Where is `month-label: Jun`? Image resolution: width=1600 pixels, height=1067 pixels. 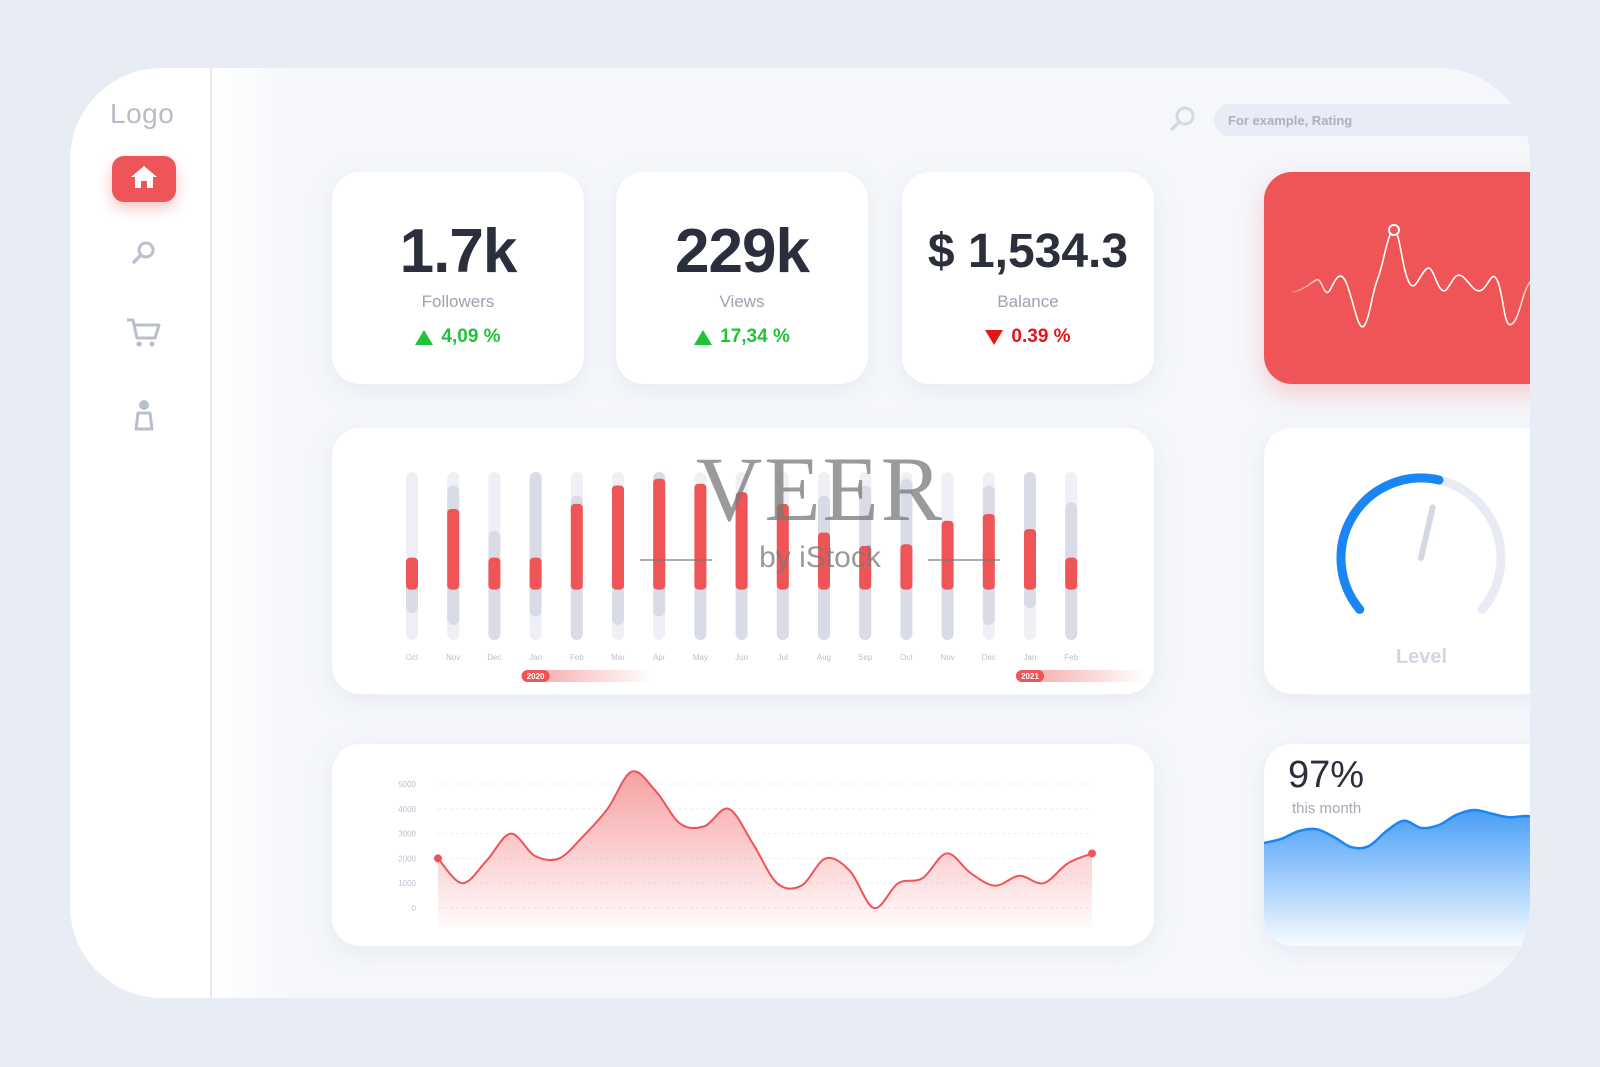 month-label: Jun is located at coordinates (741, 657).